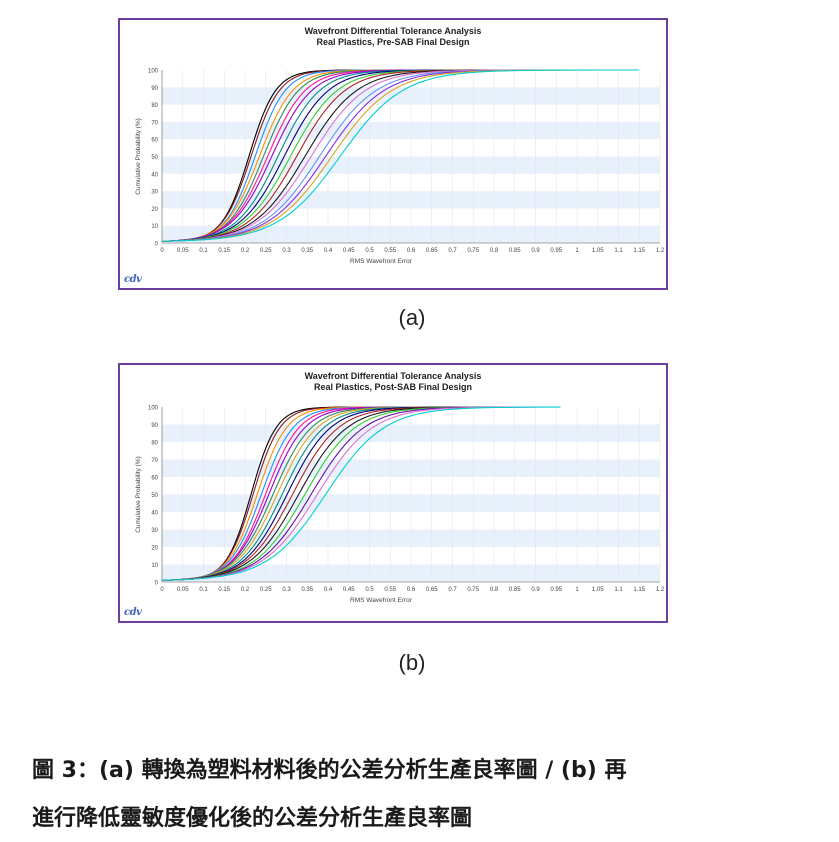  I want to click on chart-subtitle: Real Plastics, Pre-SAB Final Design, so click(392, 42).